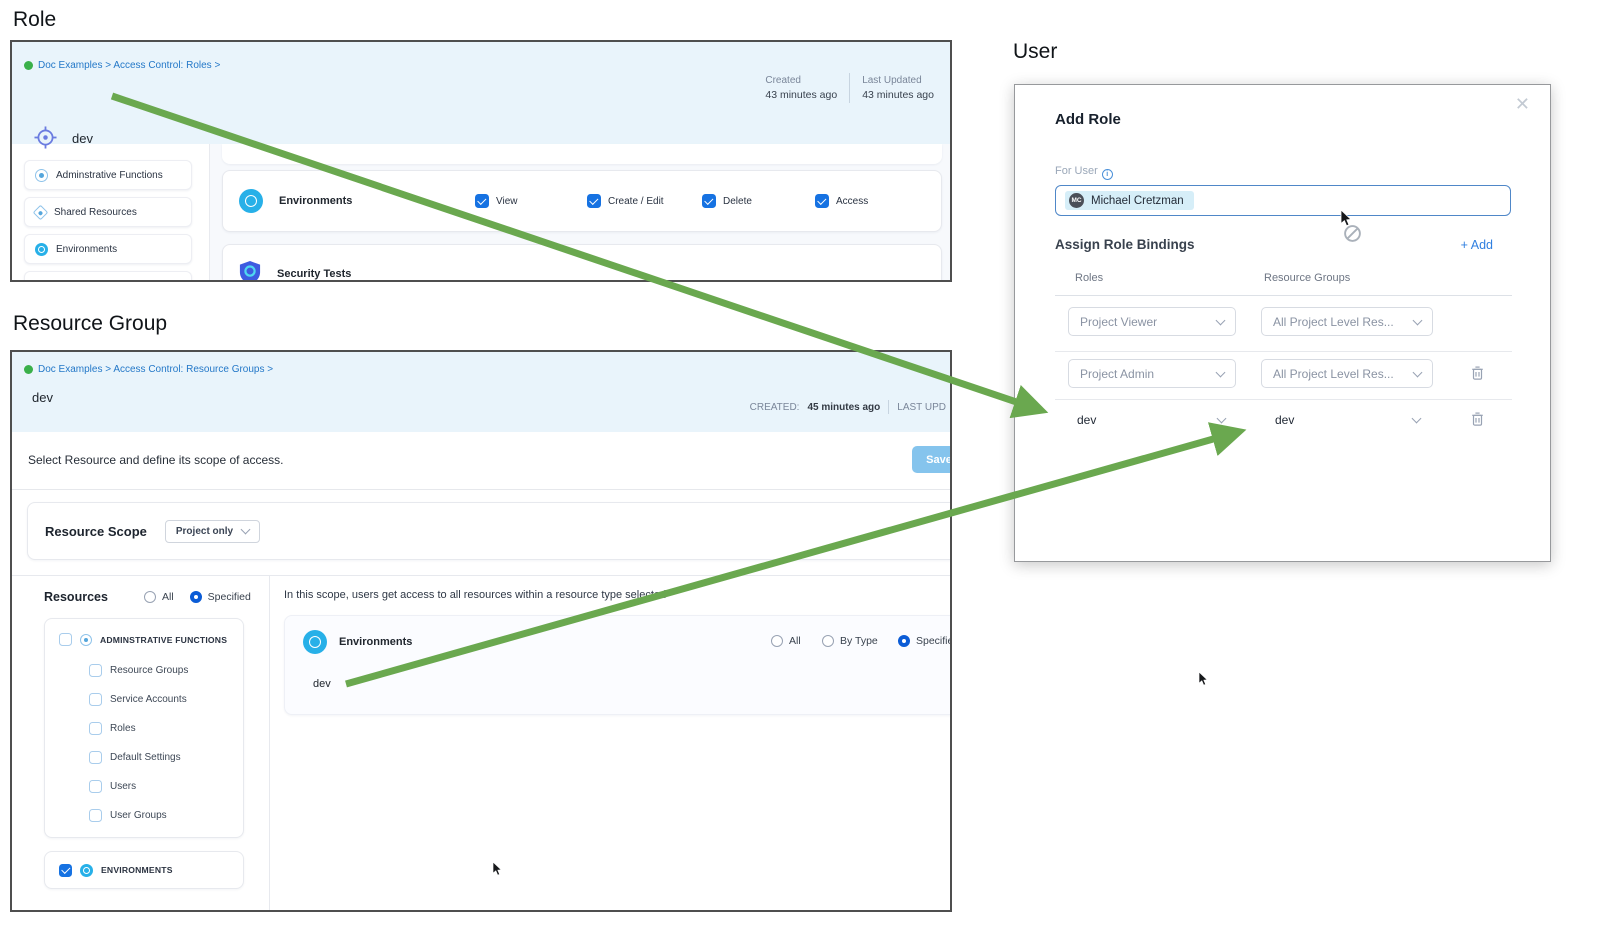  I want to click on user-select-input: MC Michael Cretzman, so click(1283, 200).